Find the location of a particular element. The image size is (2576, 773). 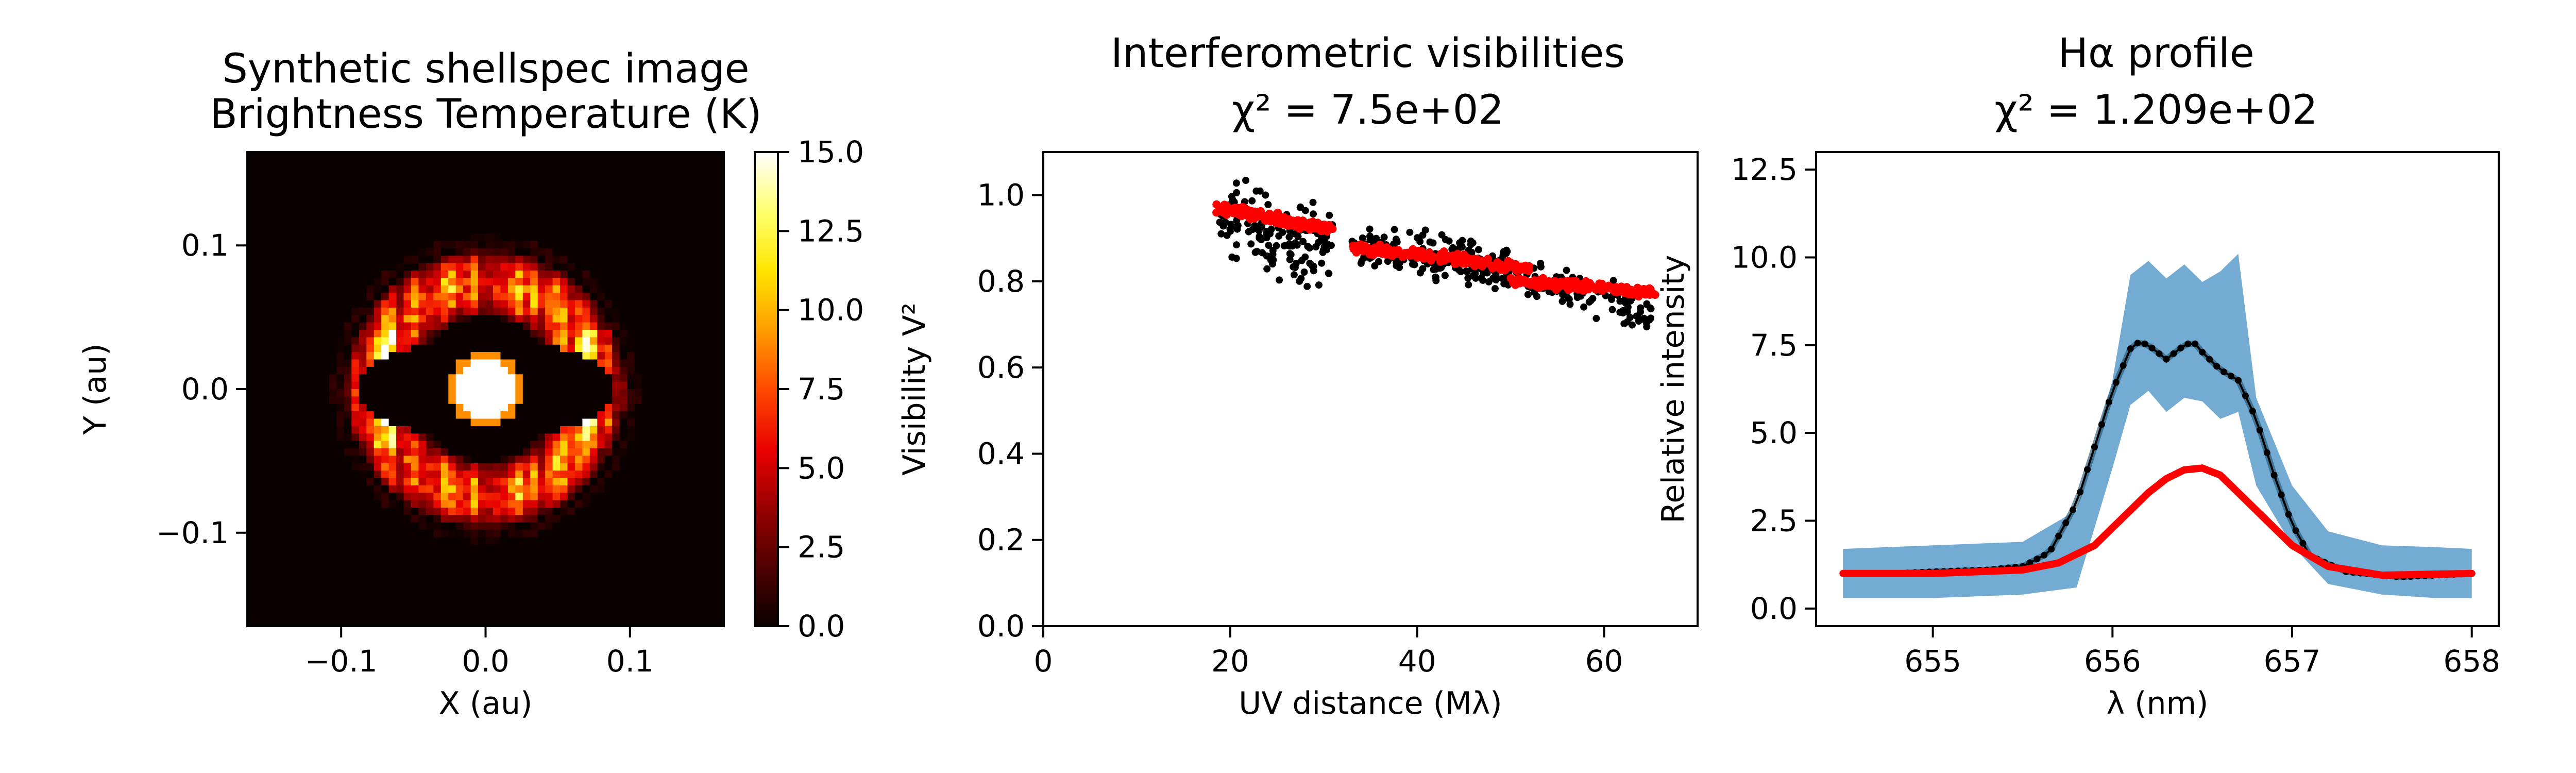

colorbar-tick-label: 0.0 is located at coordinates (821, 626).